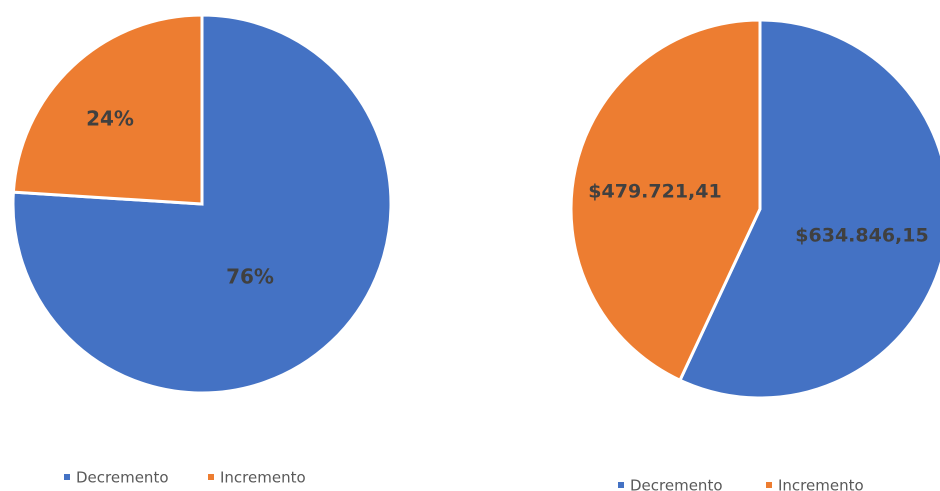  What do you see at coordinates (654, 192) in the screenshot?
I see `data-label-incremento: $479.721,41` at bounding box center [654, 192].